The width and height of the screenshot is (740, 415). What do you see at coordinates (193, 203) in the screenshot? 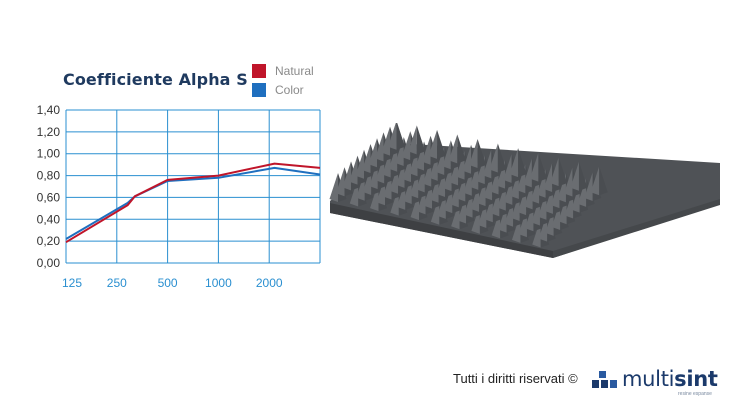
I see `series-line-natural` at bounding box center [193, 203].